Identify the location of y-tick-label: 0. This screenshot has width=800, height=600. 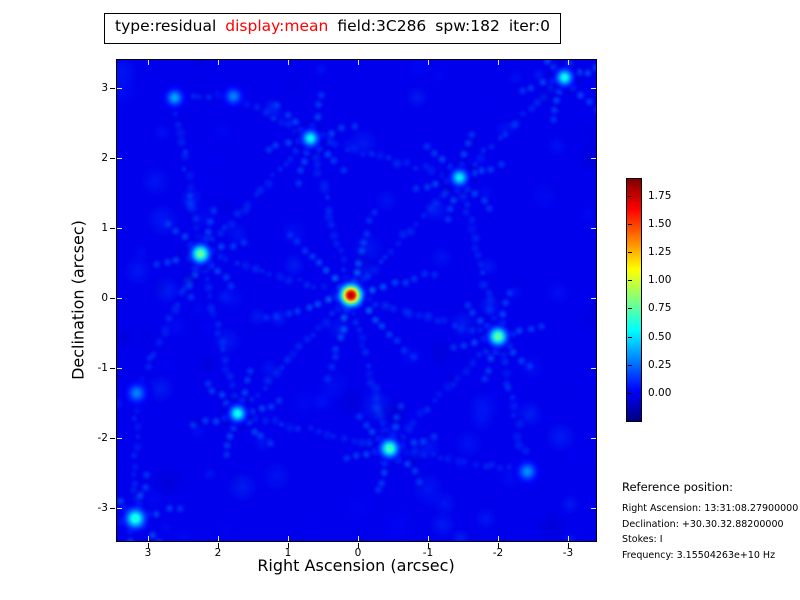
(104, 298).